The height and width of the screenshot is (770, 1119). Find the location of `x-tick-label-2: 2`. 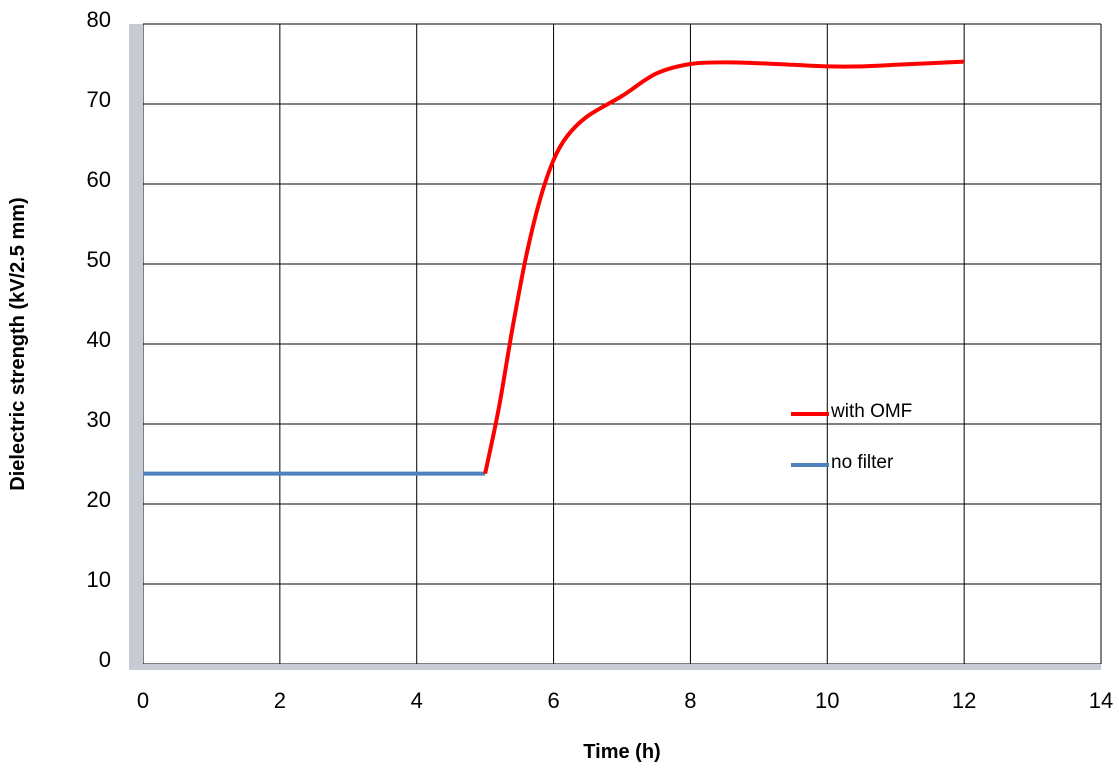

x-tick-label-2: 2 is located at coordinates (280, 700).